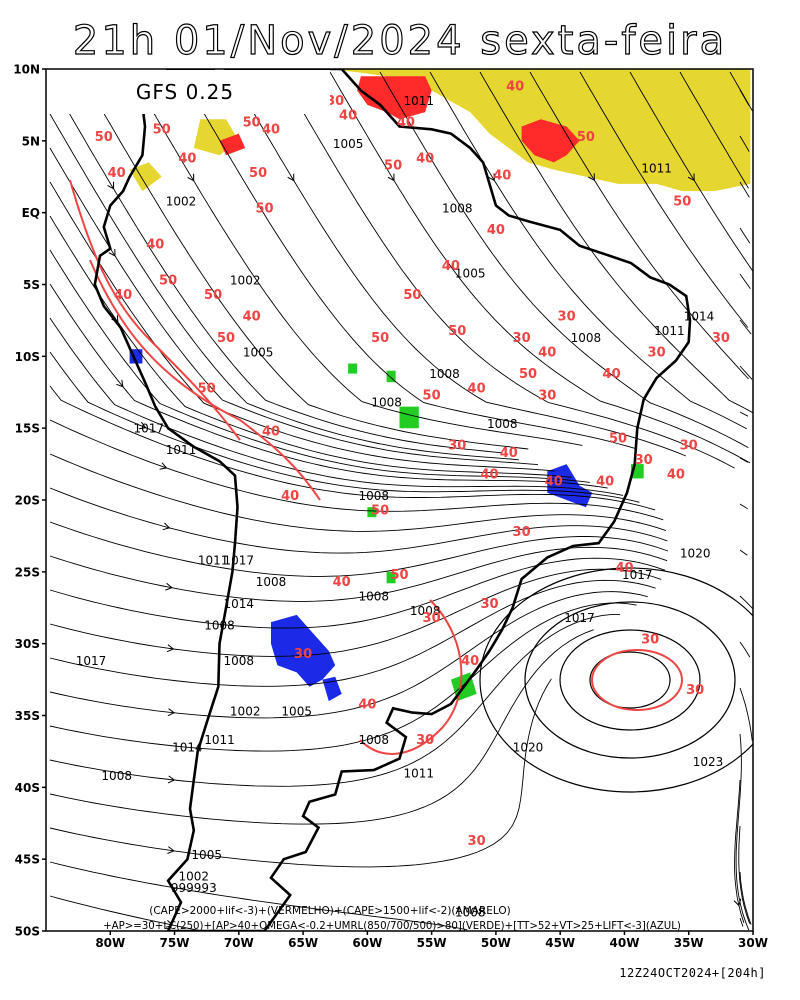 The height and width of the screenshot is (1000, 800). Describe the element at coordinates (692, 973) in the screenshot. I see `run-timestamp: 12Z24OCT2024+[204h]` at that location.